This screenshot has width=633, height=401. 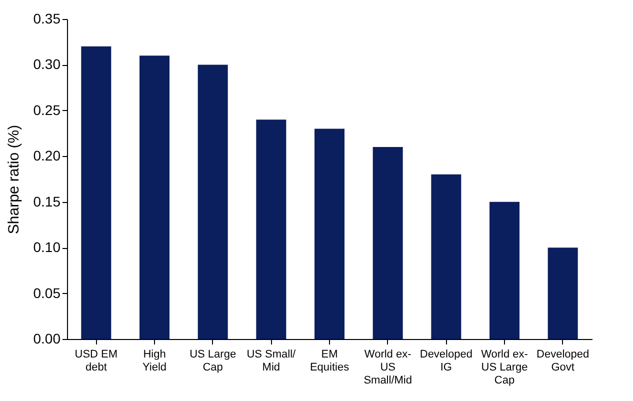 What do you see at coordinates (504, 367) in the screenshot?
I see `x-tick-label: World ex-US Large Cap` at bounding box center [504, 367].